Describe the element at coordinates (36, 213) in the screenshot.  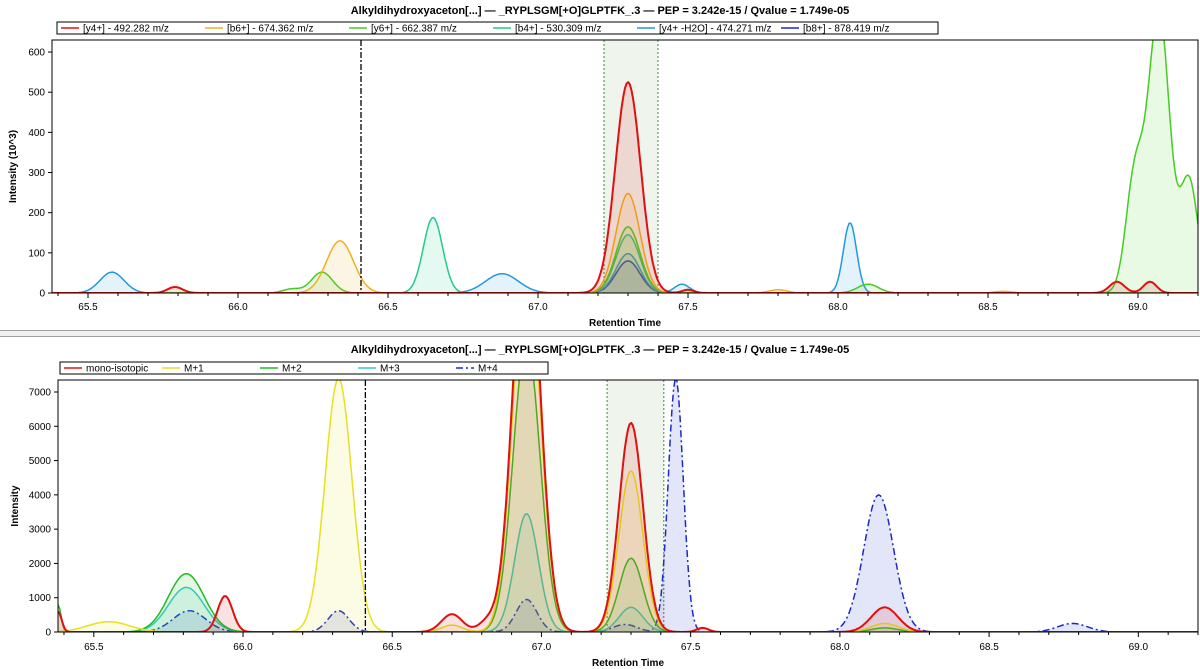
I see `y-tick-label: 200` at that location.